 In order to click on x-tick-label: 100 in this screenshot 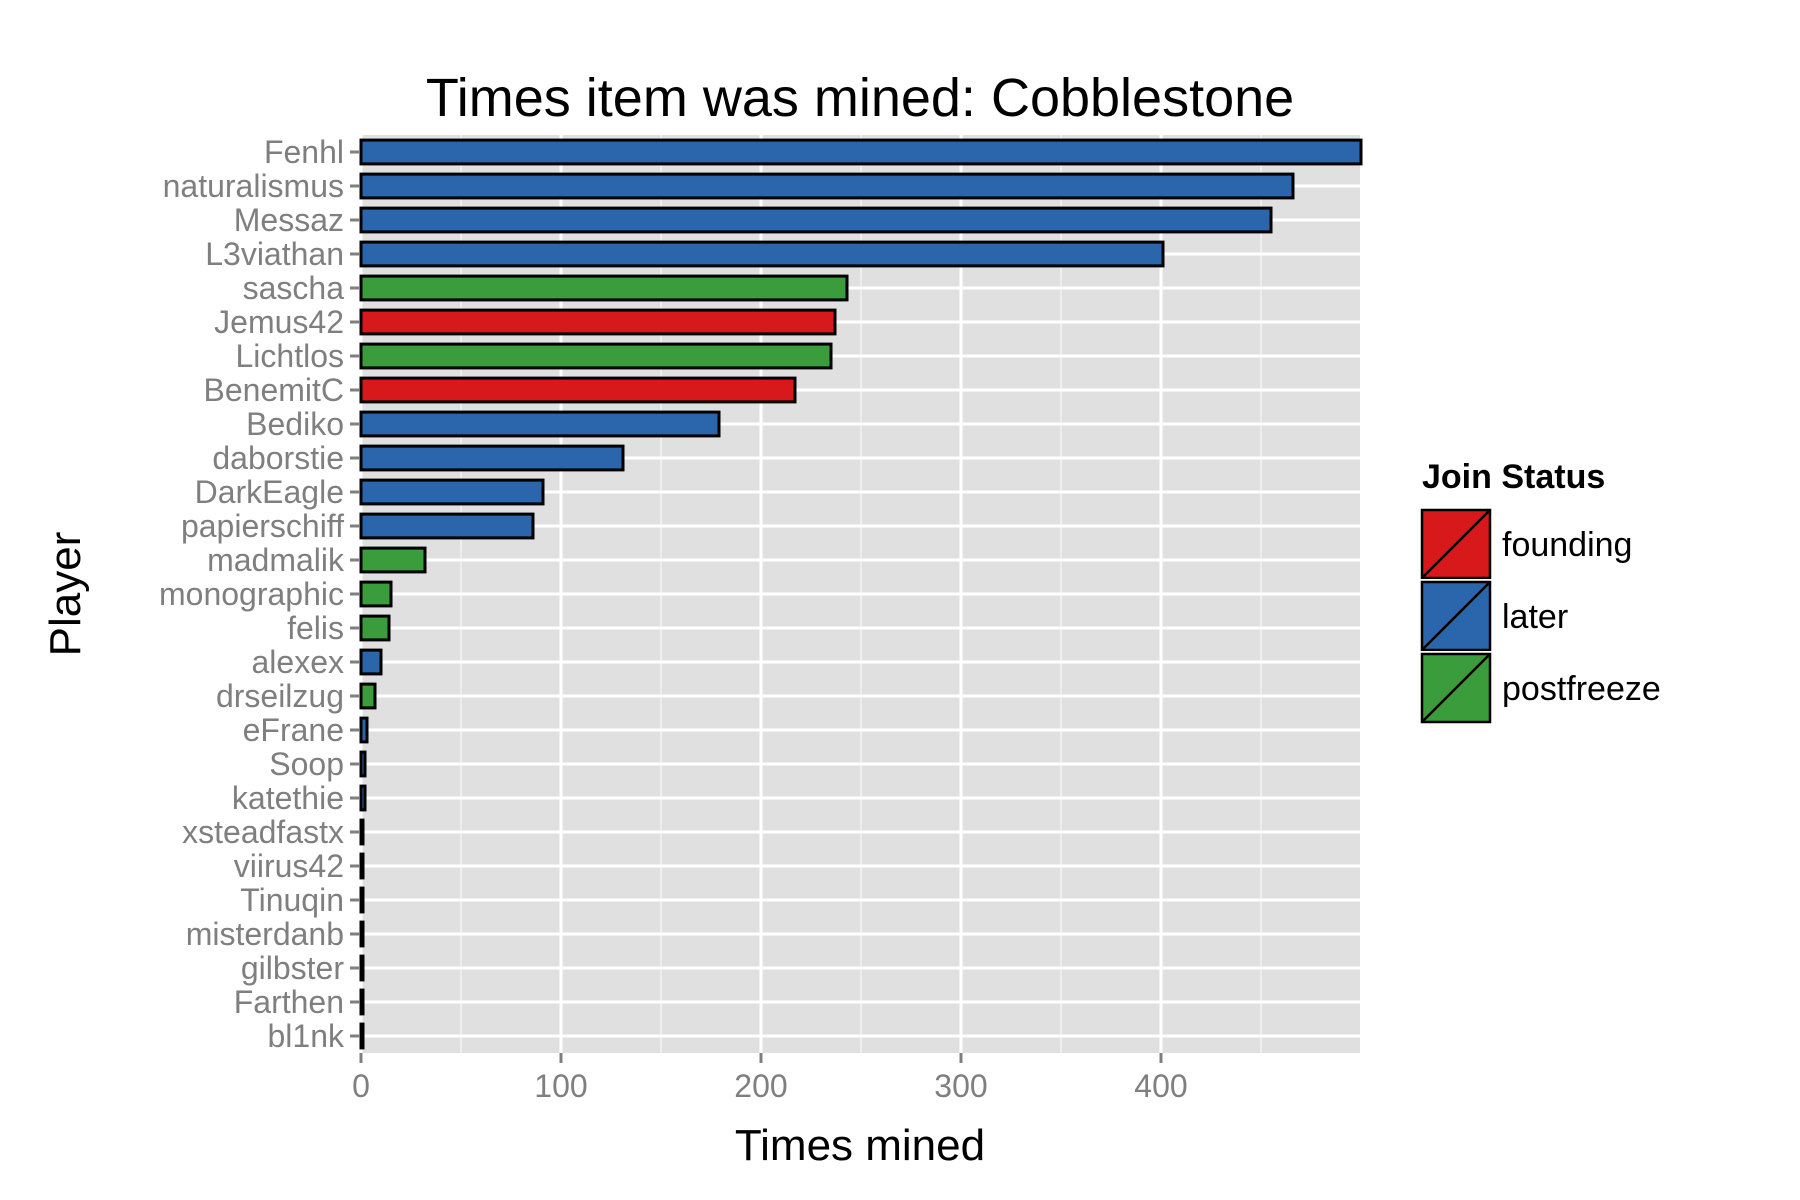, I will do `click(560, 1086)`.